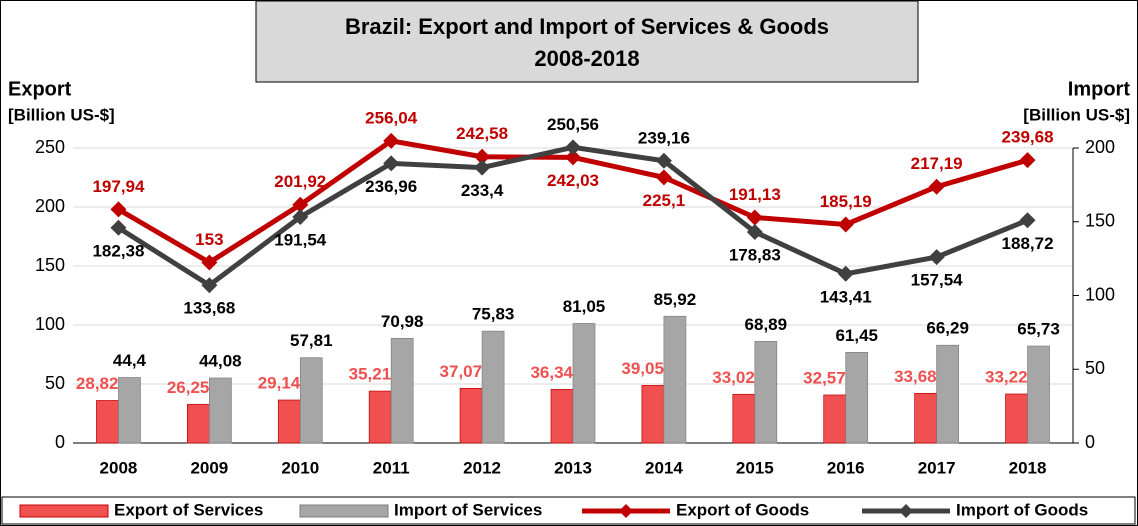  Describe the element at coordinates (1076, 114) in the screenshot. I see `y2-axis-label: [Billion US-$]` at that location.